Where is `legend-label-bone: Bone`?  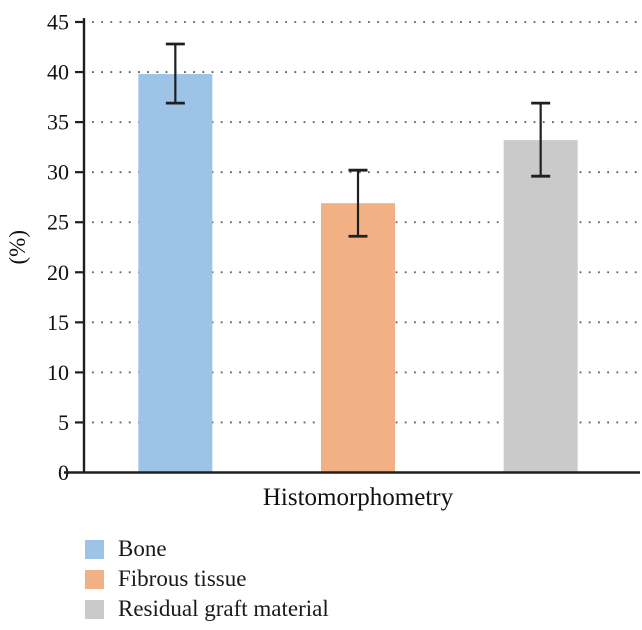
legend-label-bone: Bone is located at coordinates (142, 548).